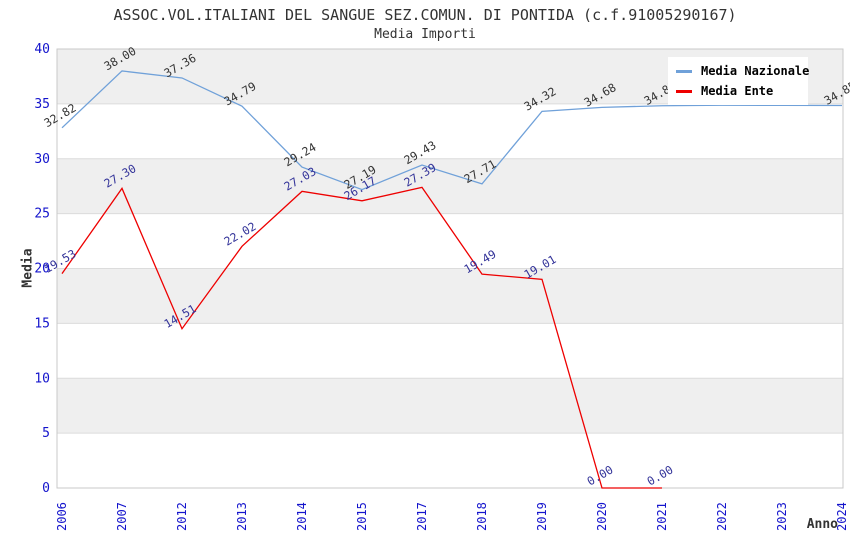 Image resolution: width=850 pixels, height=550 pixels. I want to click on legend-label-media-nazionale: Media Nazionale, so click(755, 71).